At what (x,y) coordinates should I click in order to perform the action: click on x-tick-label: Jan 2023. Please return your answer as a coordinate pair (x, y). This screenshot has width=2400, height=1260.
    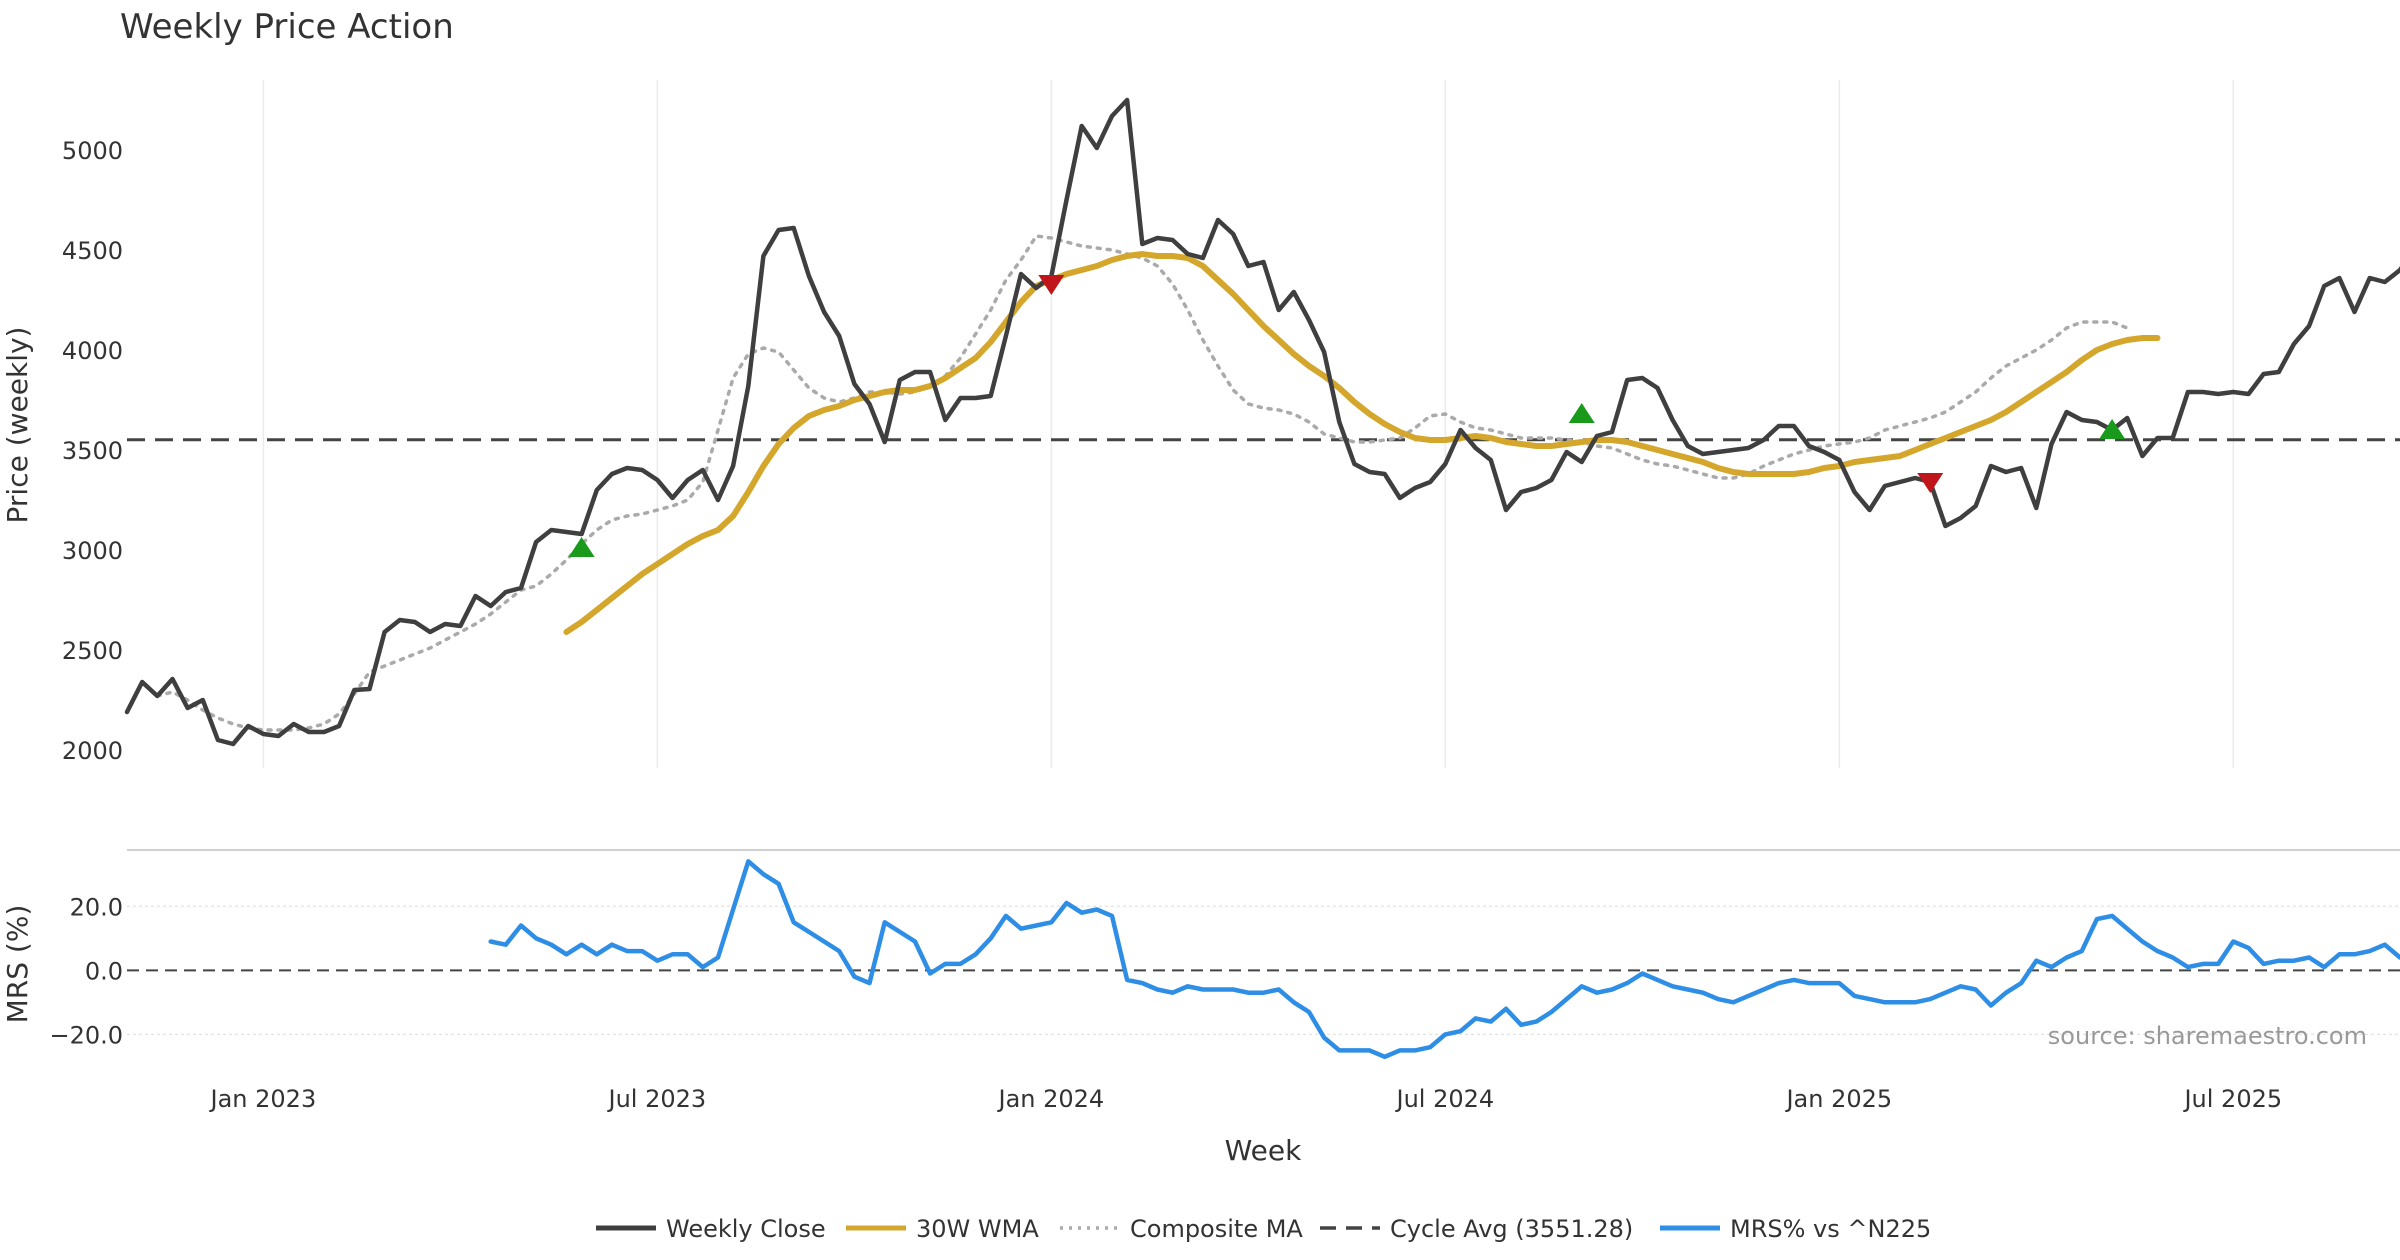
    Looking at the image, I should click on (263, 1099).